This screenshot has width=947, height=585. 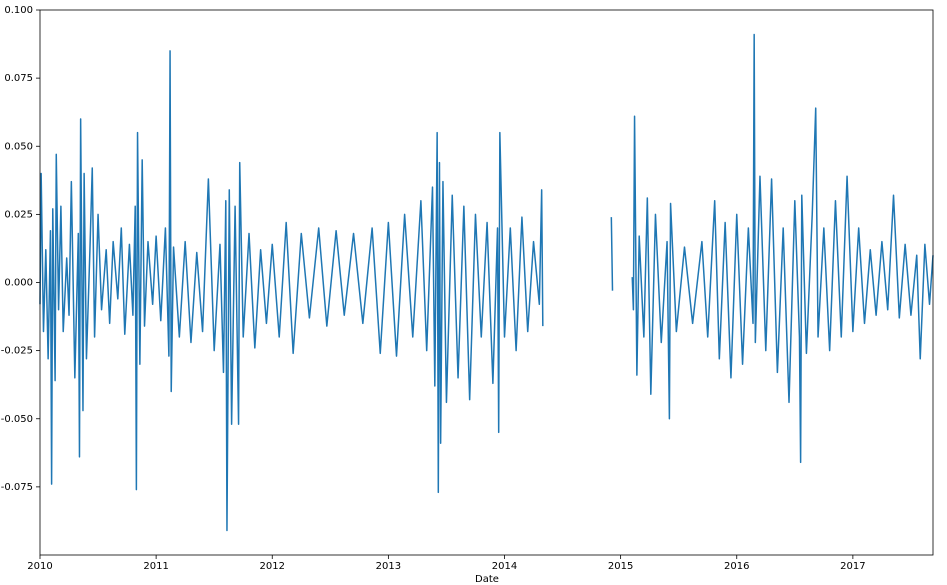 I want to click on x-tick-label: 2016, so click(x=736, y=566).